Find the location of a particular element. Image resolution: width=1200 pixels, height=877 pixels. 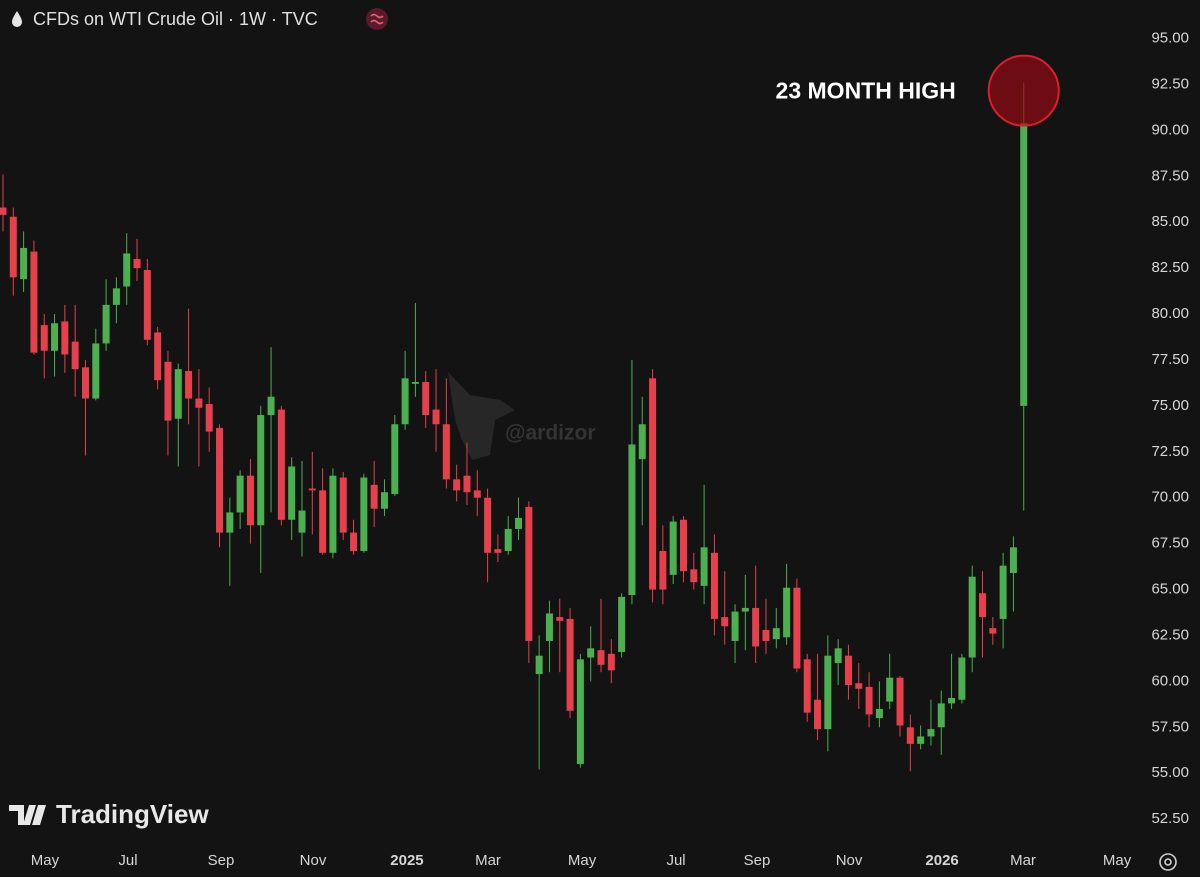

annotation: 23 MONTH HIGH is located at coordinates (866, 91).